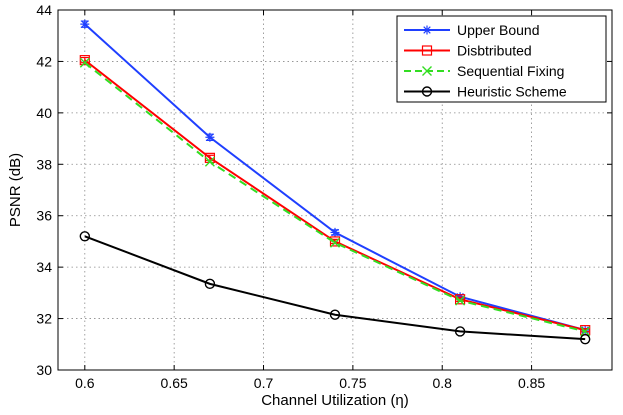  I want to click on y-tick-label: 40, so click(44, 113).